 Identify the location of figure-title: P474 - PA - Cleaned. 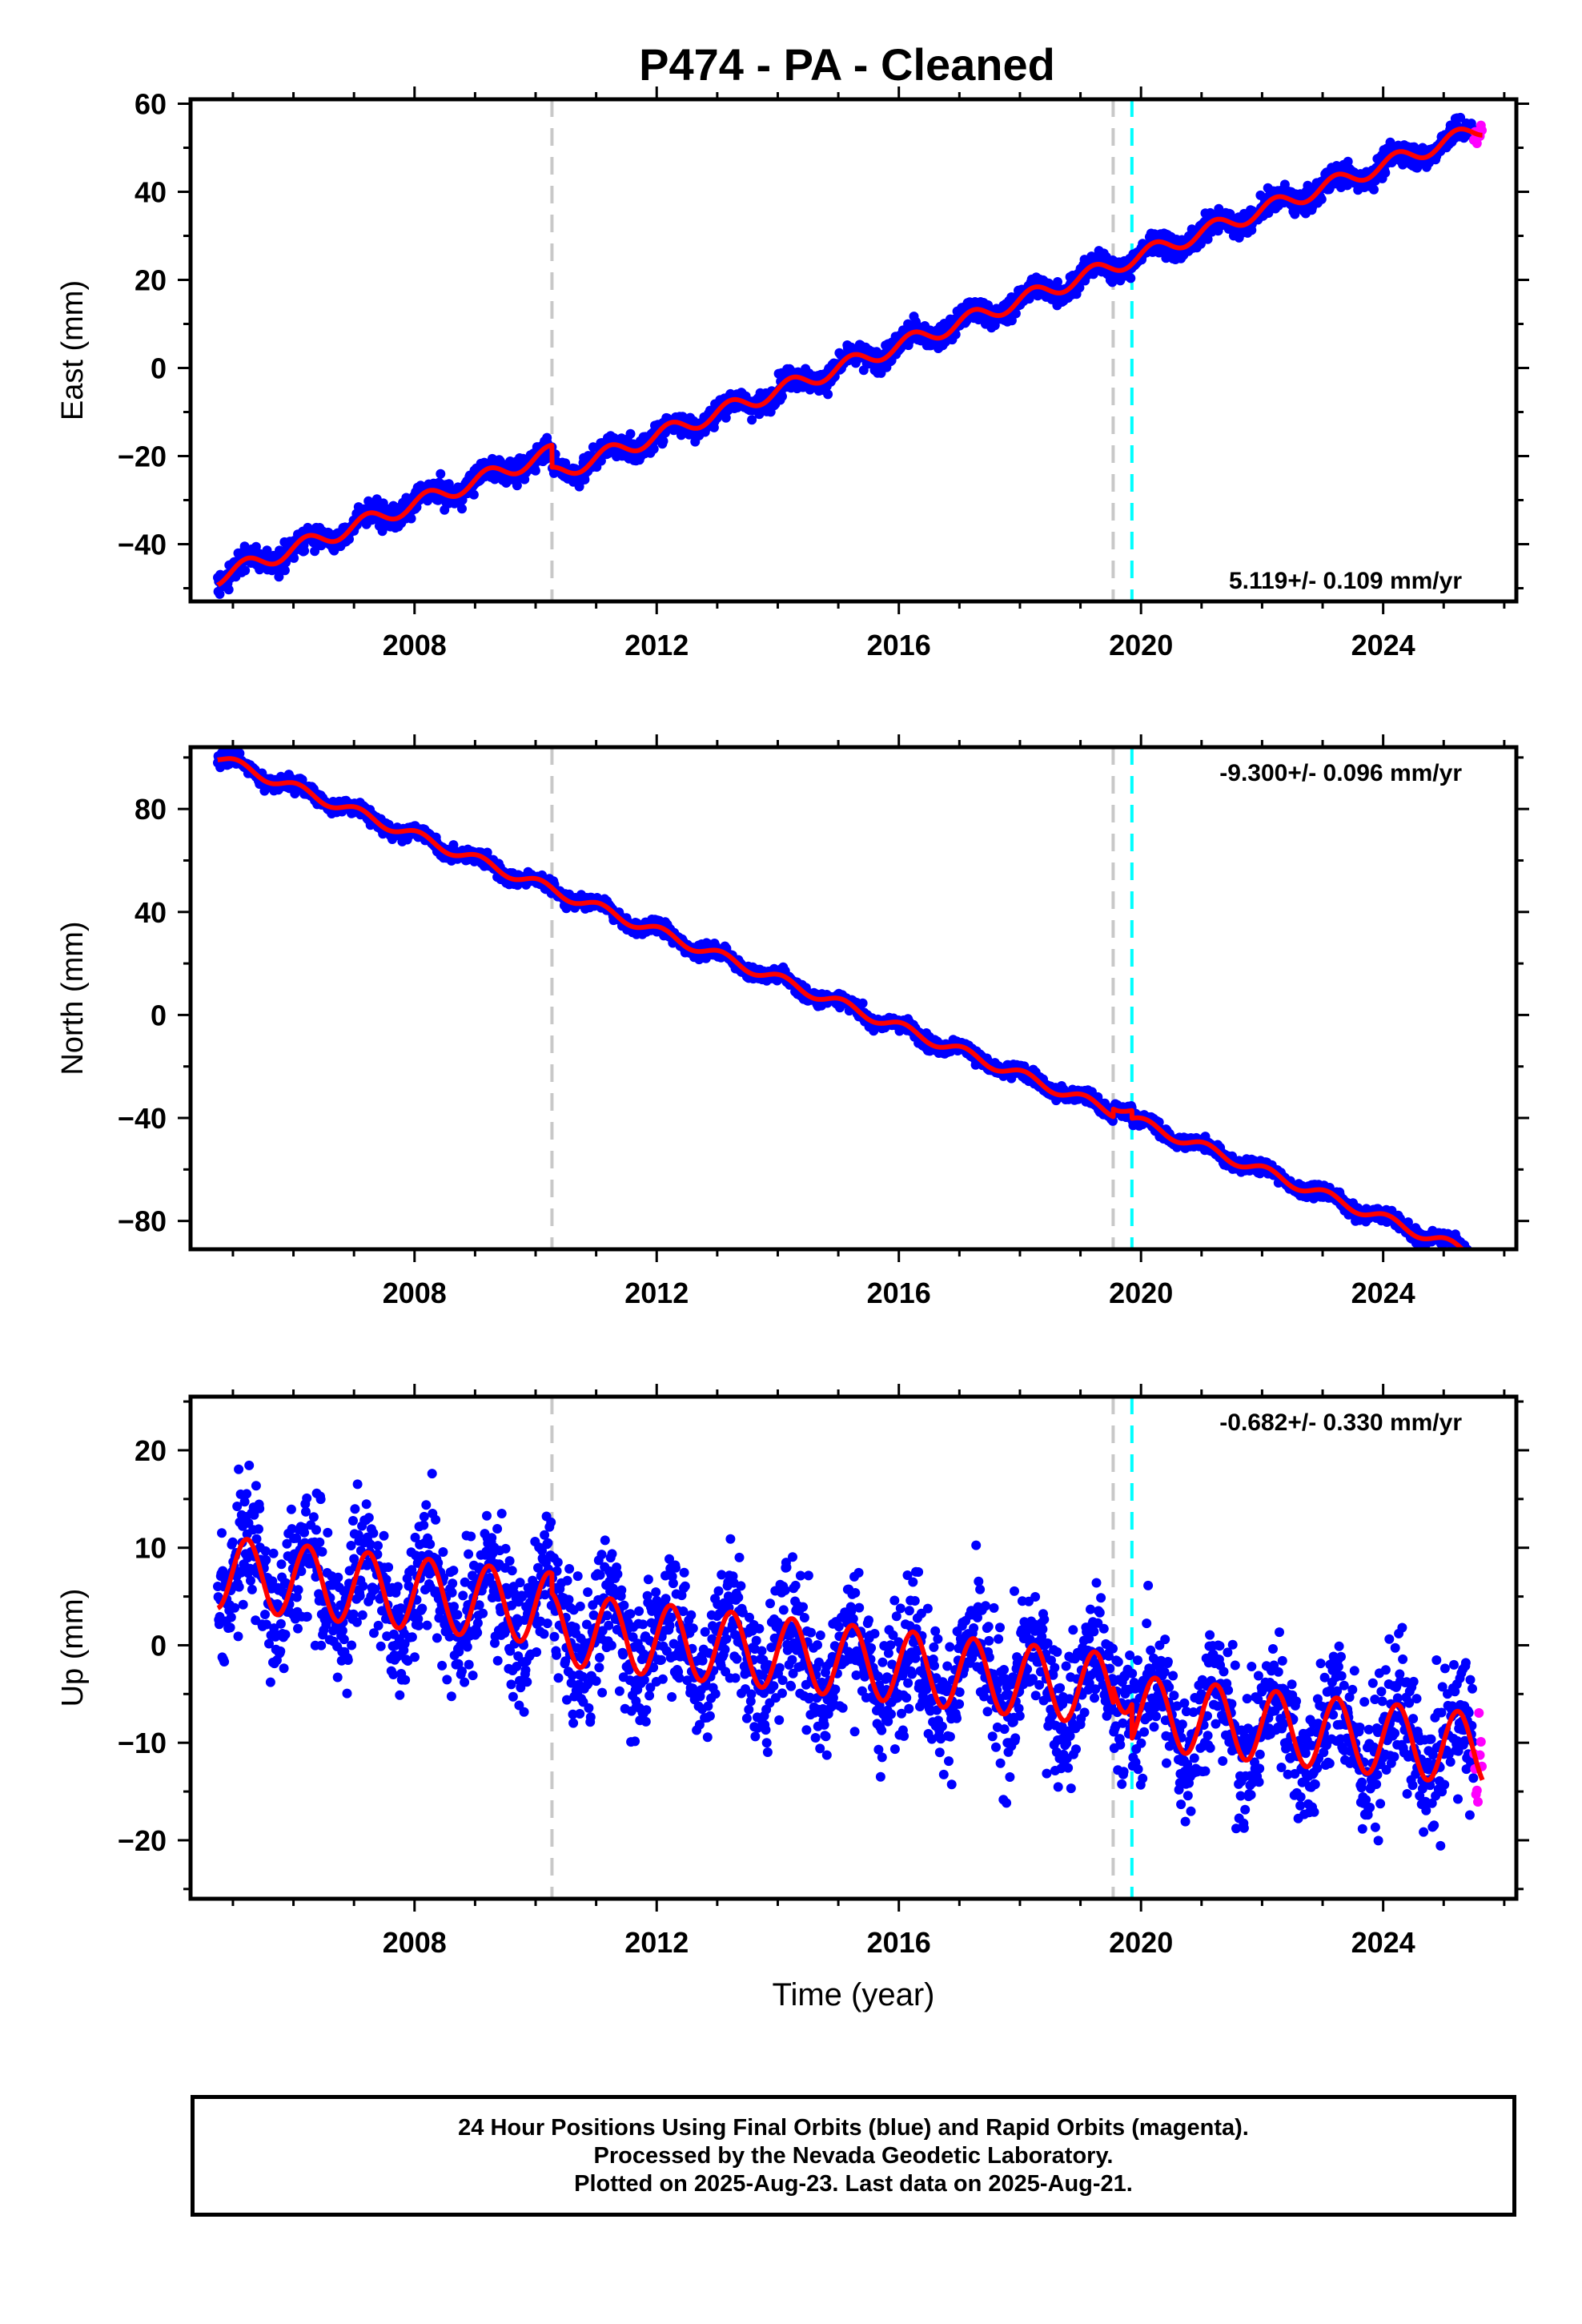
(847, 64).